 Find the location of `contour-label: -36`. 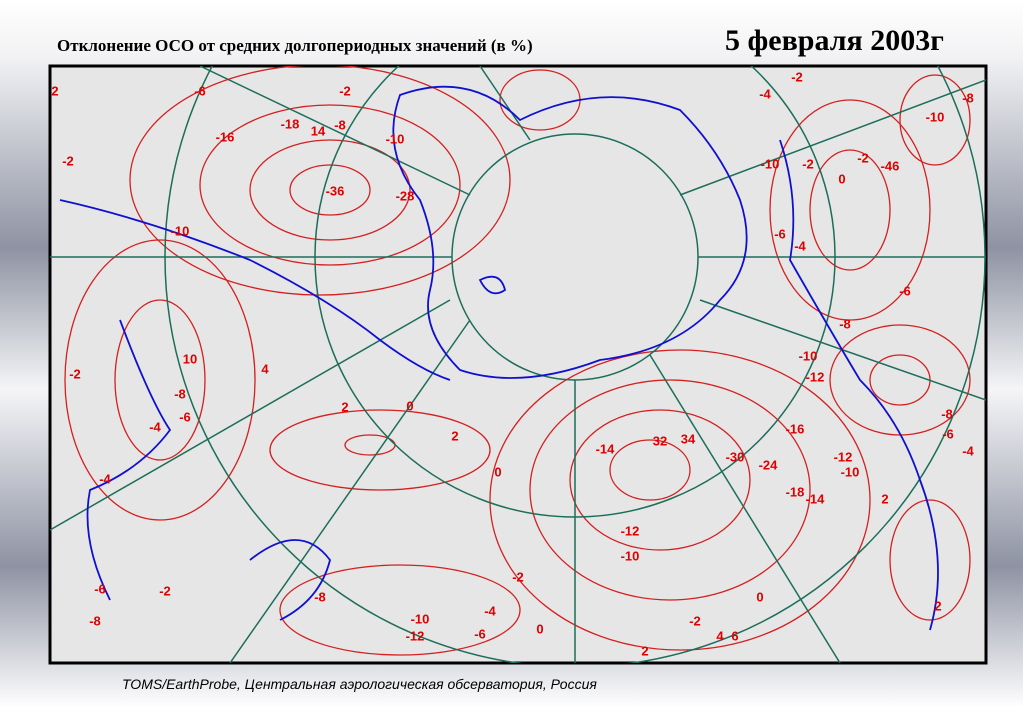

contour-label: -36 is located at coordinates (335, 190).